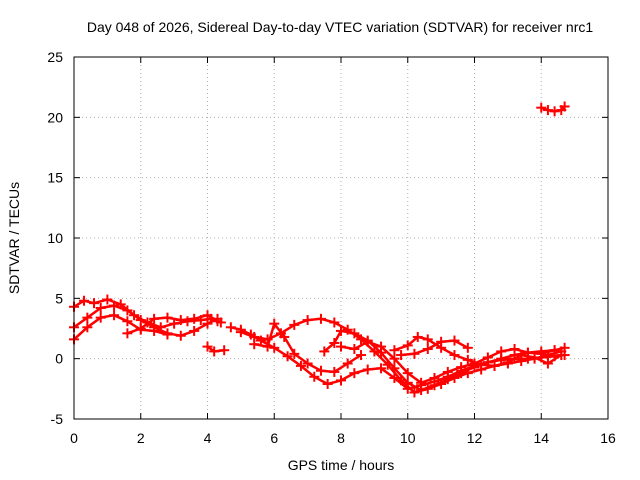  I want to click on y-tick-label: 15, so click(55, 178).